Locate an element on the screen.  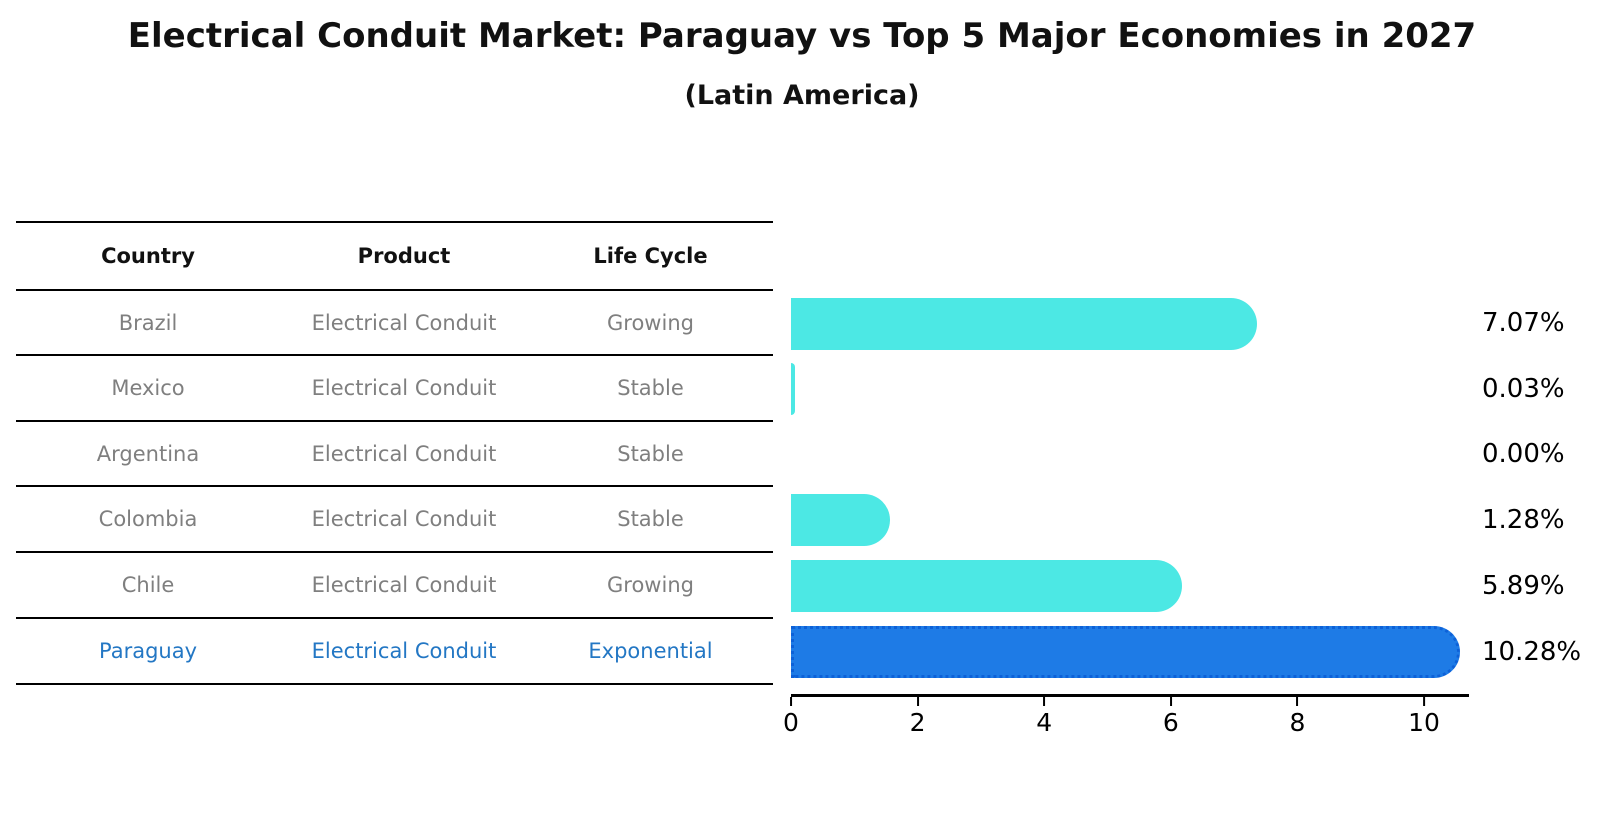
table-row-argentina: Argentina Electrical Conduit Stable is located at coordinates (394, 454).